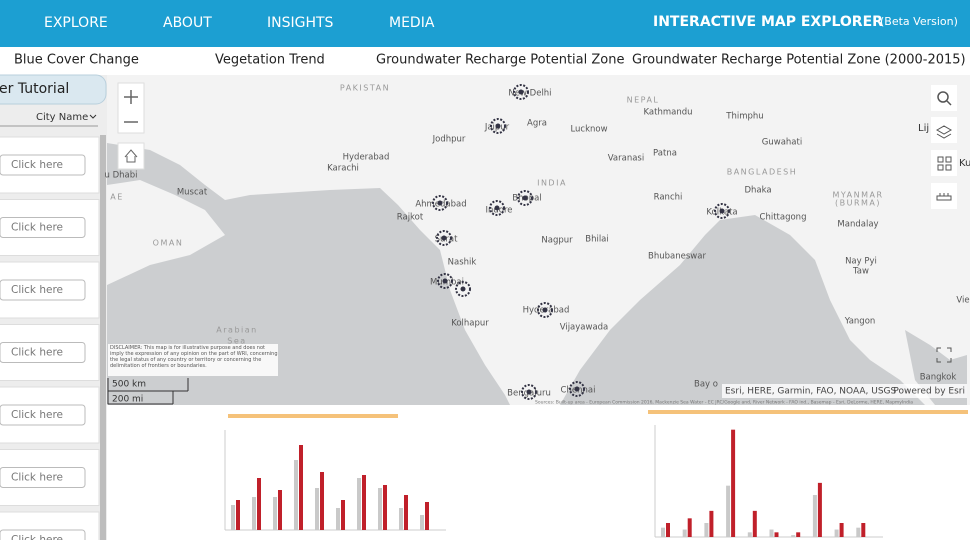  What do you see at coordinates (76, 23) in the screenshot?
I see `nav-item: EXPLORE` at bounding box center [76, 23].